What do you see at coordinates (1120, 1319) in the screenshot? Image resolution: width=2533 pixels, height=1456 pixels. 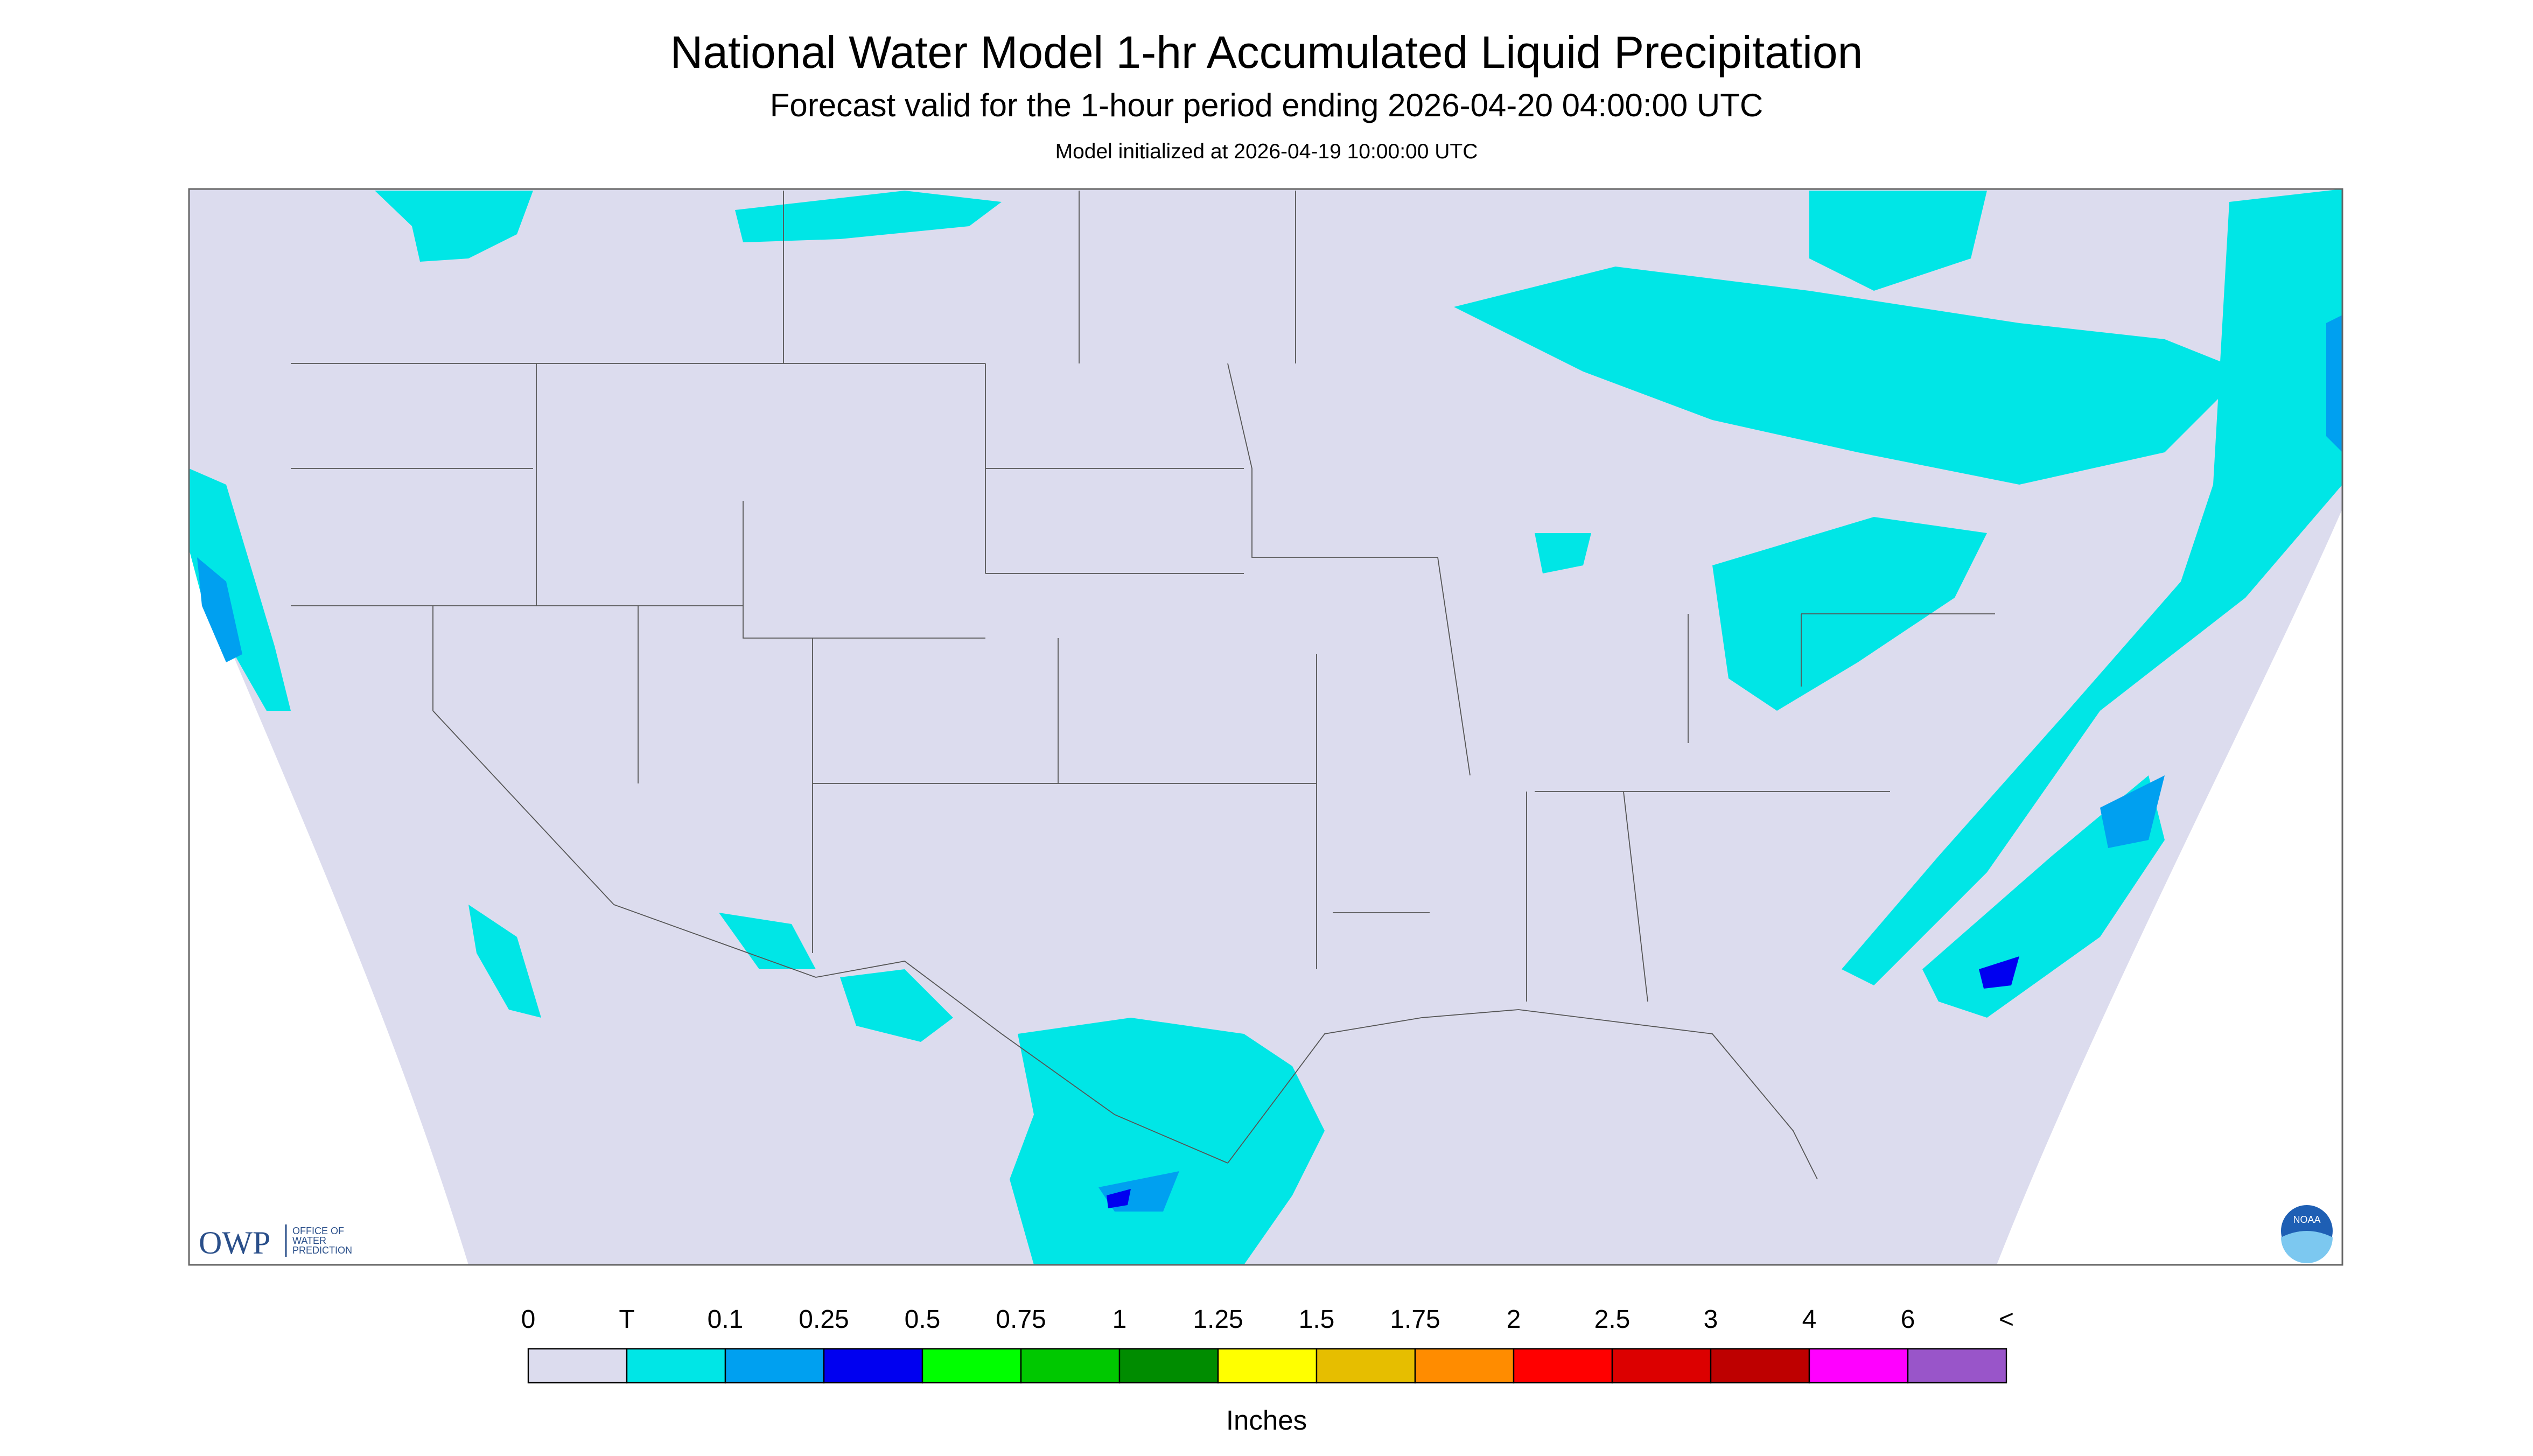 I see `legend-label: 1` at bounding box center [1120, 1319].